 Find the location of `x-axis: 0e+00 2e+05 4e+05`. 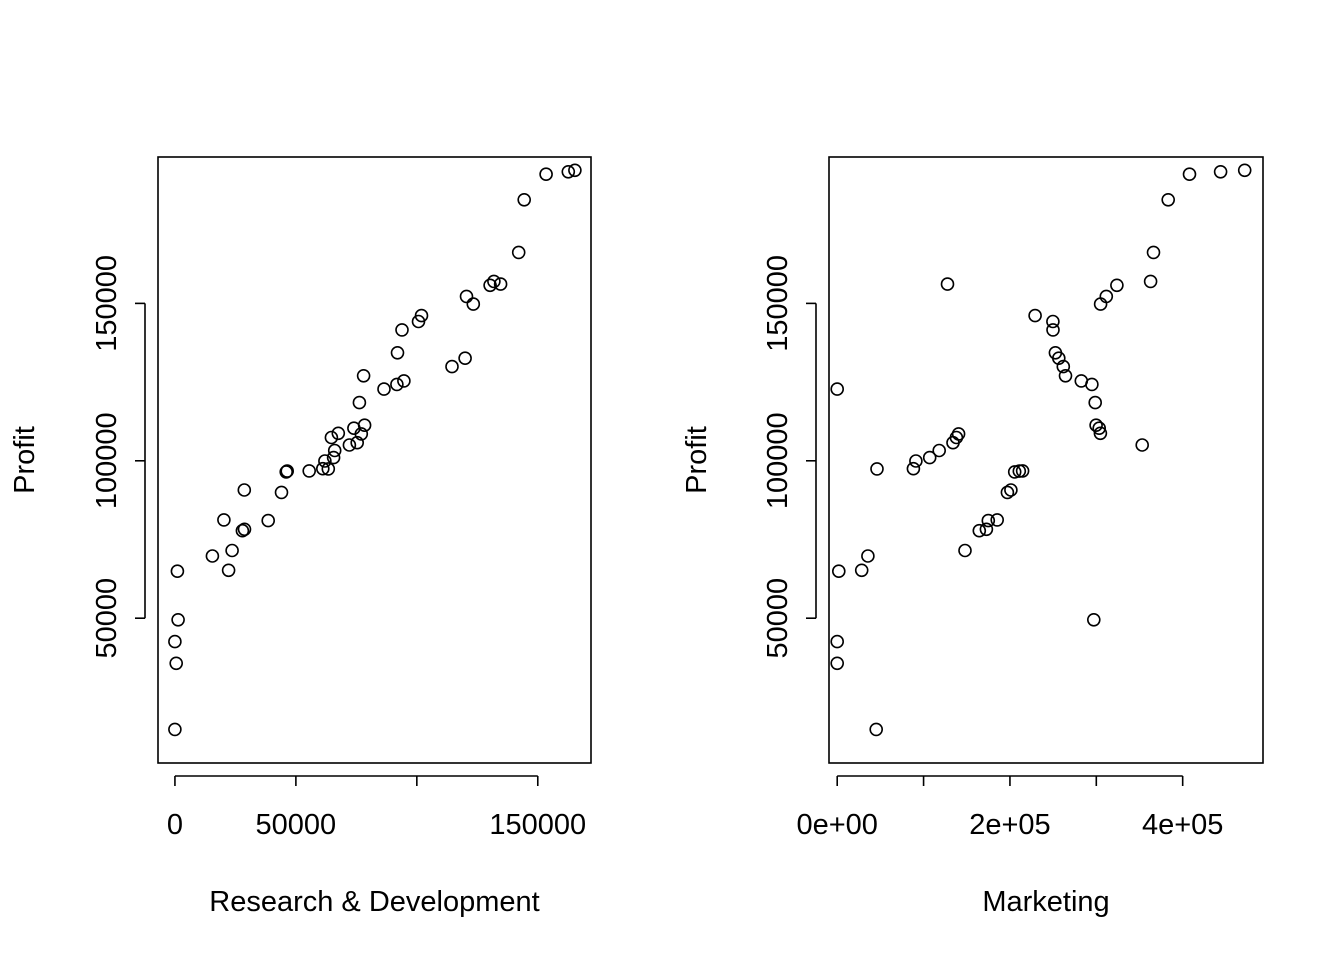

x-axis: 0e+00 2e+05 4e+05 is located at coordinates (1009, 808).